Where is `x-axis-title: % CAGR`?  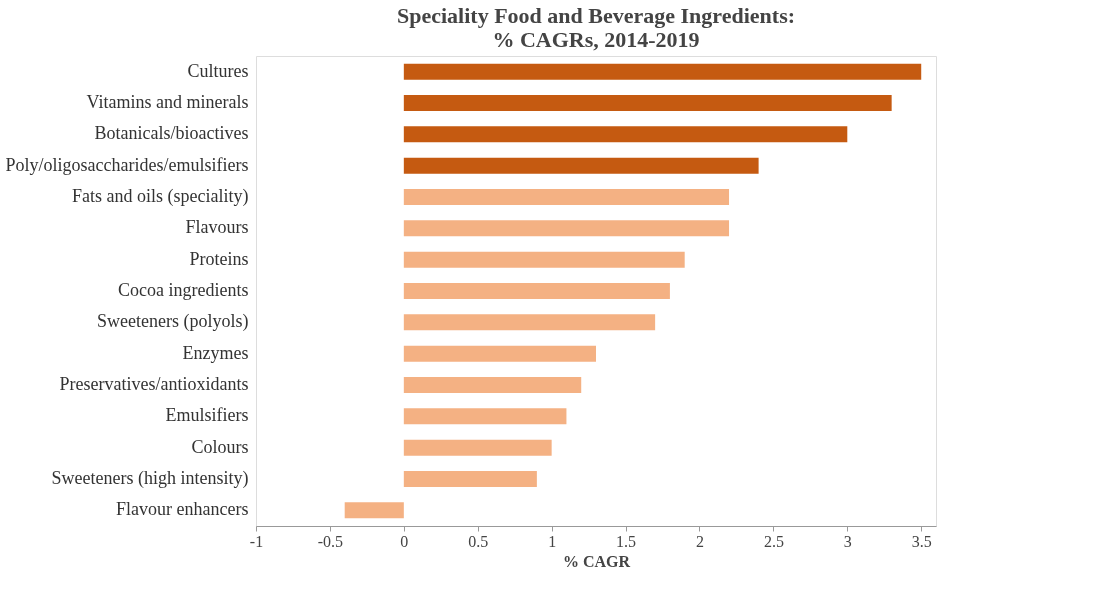 x-axis-title: % CAGR is located at coordinates (596, 561).